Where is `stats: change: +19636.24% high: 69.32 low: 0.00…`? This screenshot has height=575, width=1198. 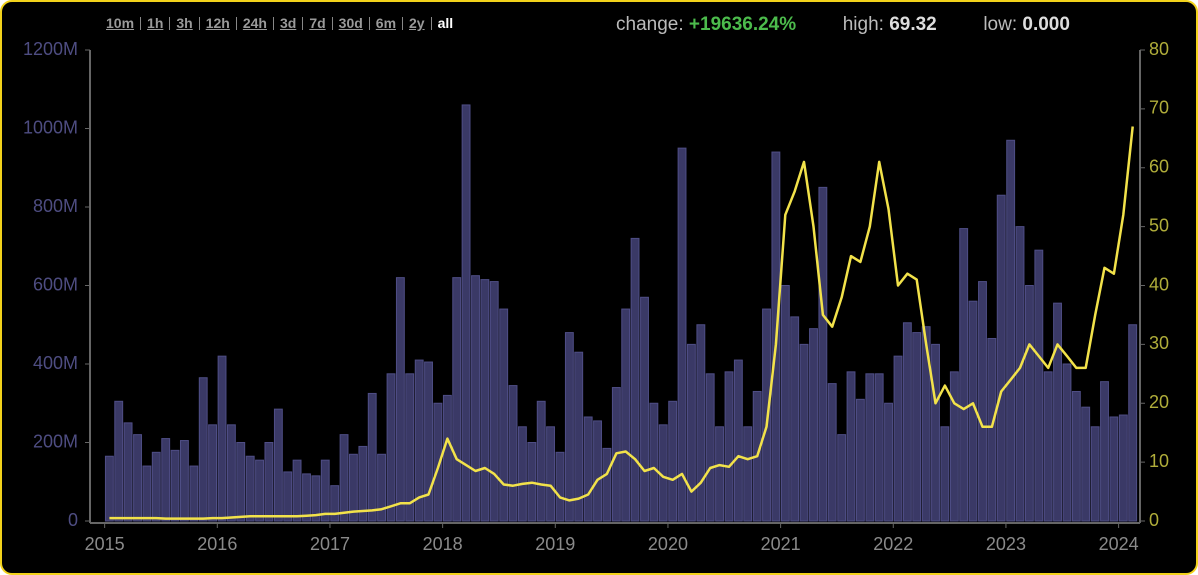
stats: change: +19636.24% high: 69.32 low: 0.00… is located at coordinates (843, 25).